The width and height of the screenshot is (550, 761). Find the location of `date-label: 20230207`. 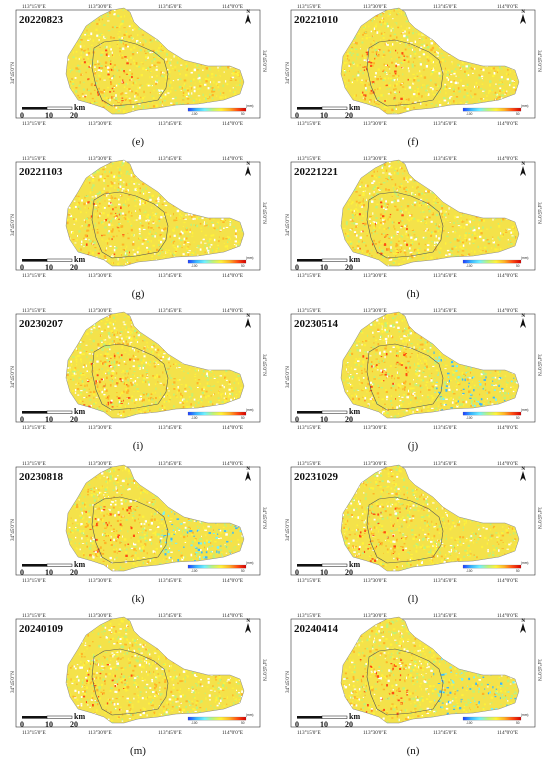

date-label: 20230207 is located at coordinates (41, 324).